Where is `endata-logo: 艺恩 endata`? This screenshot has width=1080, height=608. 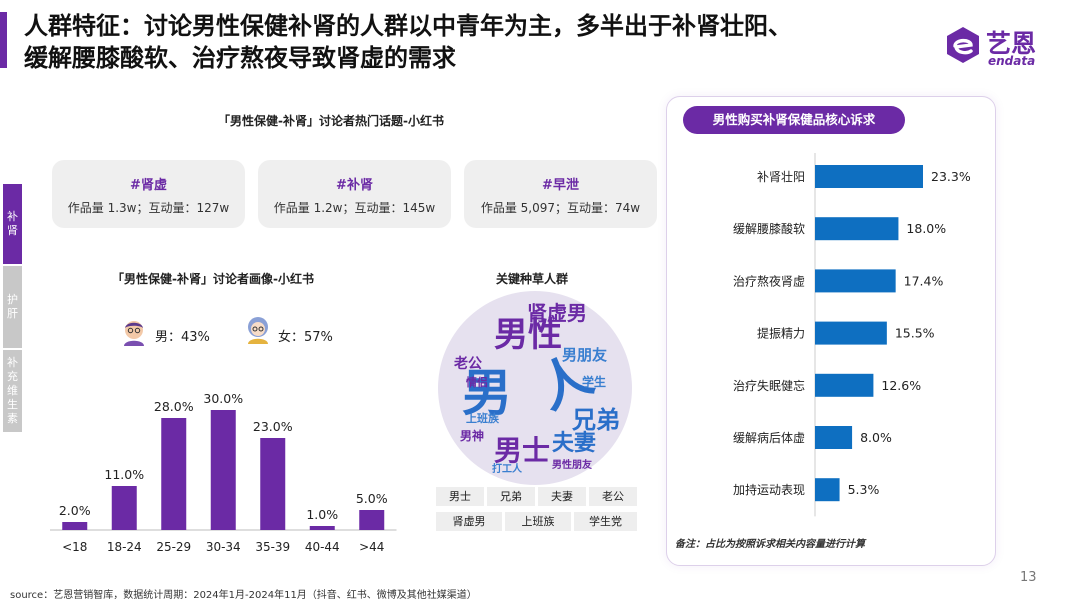 endata-logo: 艺恩 endata is located at coordinates (1002, 48).